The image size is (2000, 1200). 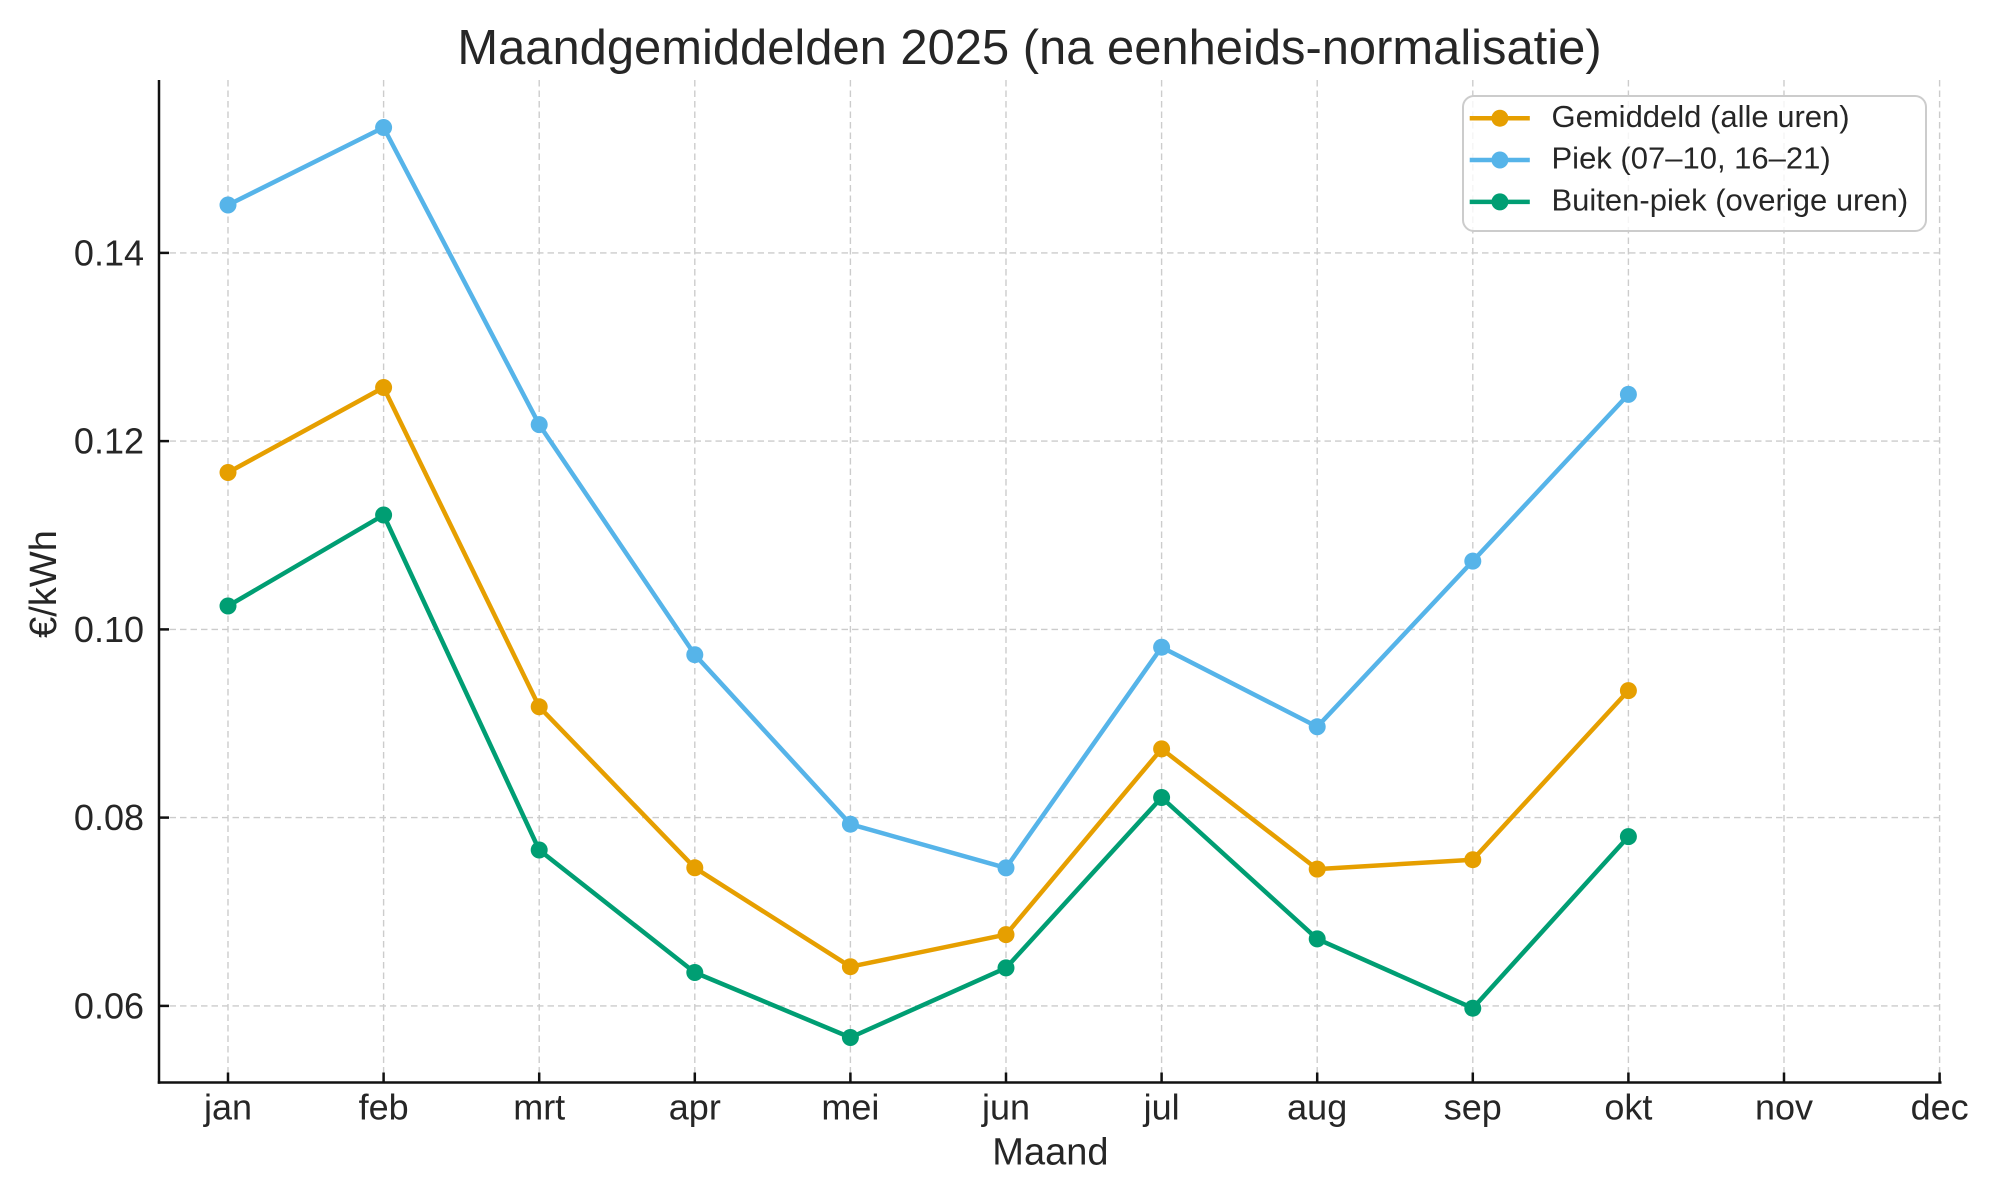 What do you see at coordinates (1628, 1106) in the screenshot?
I see `svg-text: okt` at bounding box center [1628, 1106].